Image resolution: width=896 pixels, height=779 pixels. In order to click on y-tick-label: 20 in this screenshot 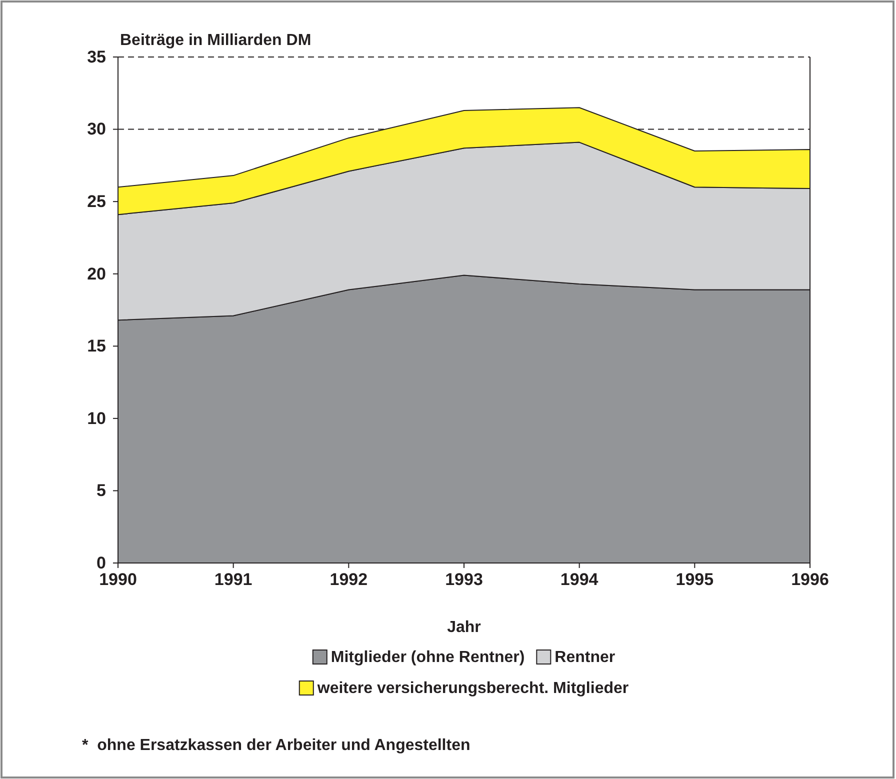, I will do `click(96, 274)`.